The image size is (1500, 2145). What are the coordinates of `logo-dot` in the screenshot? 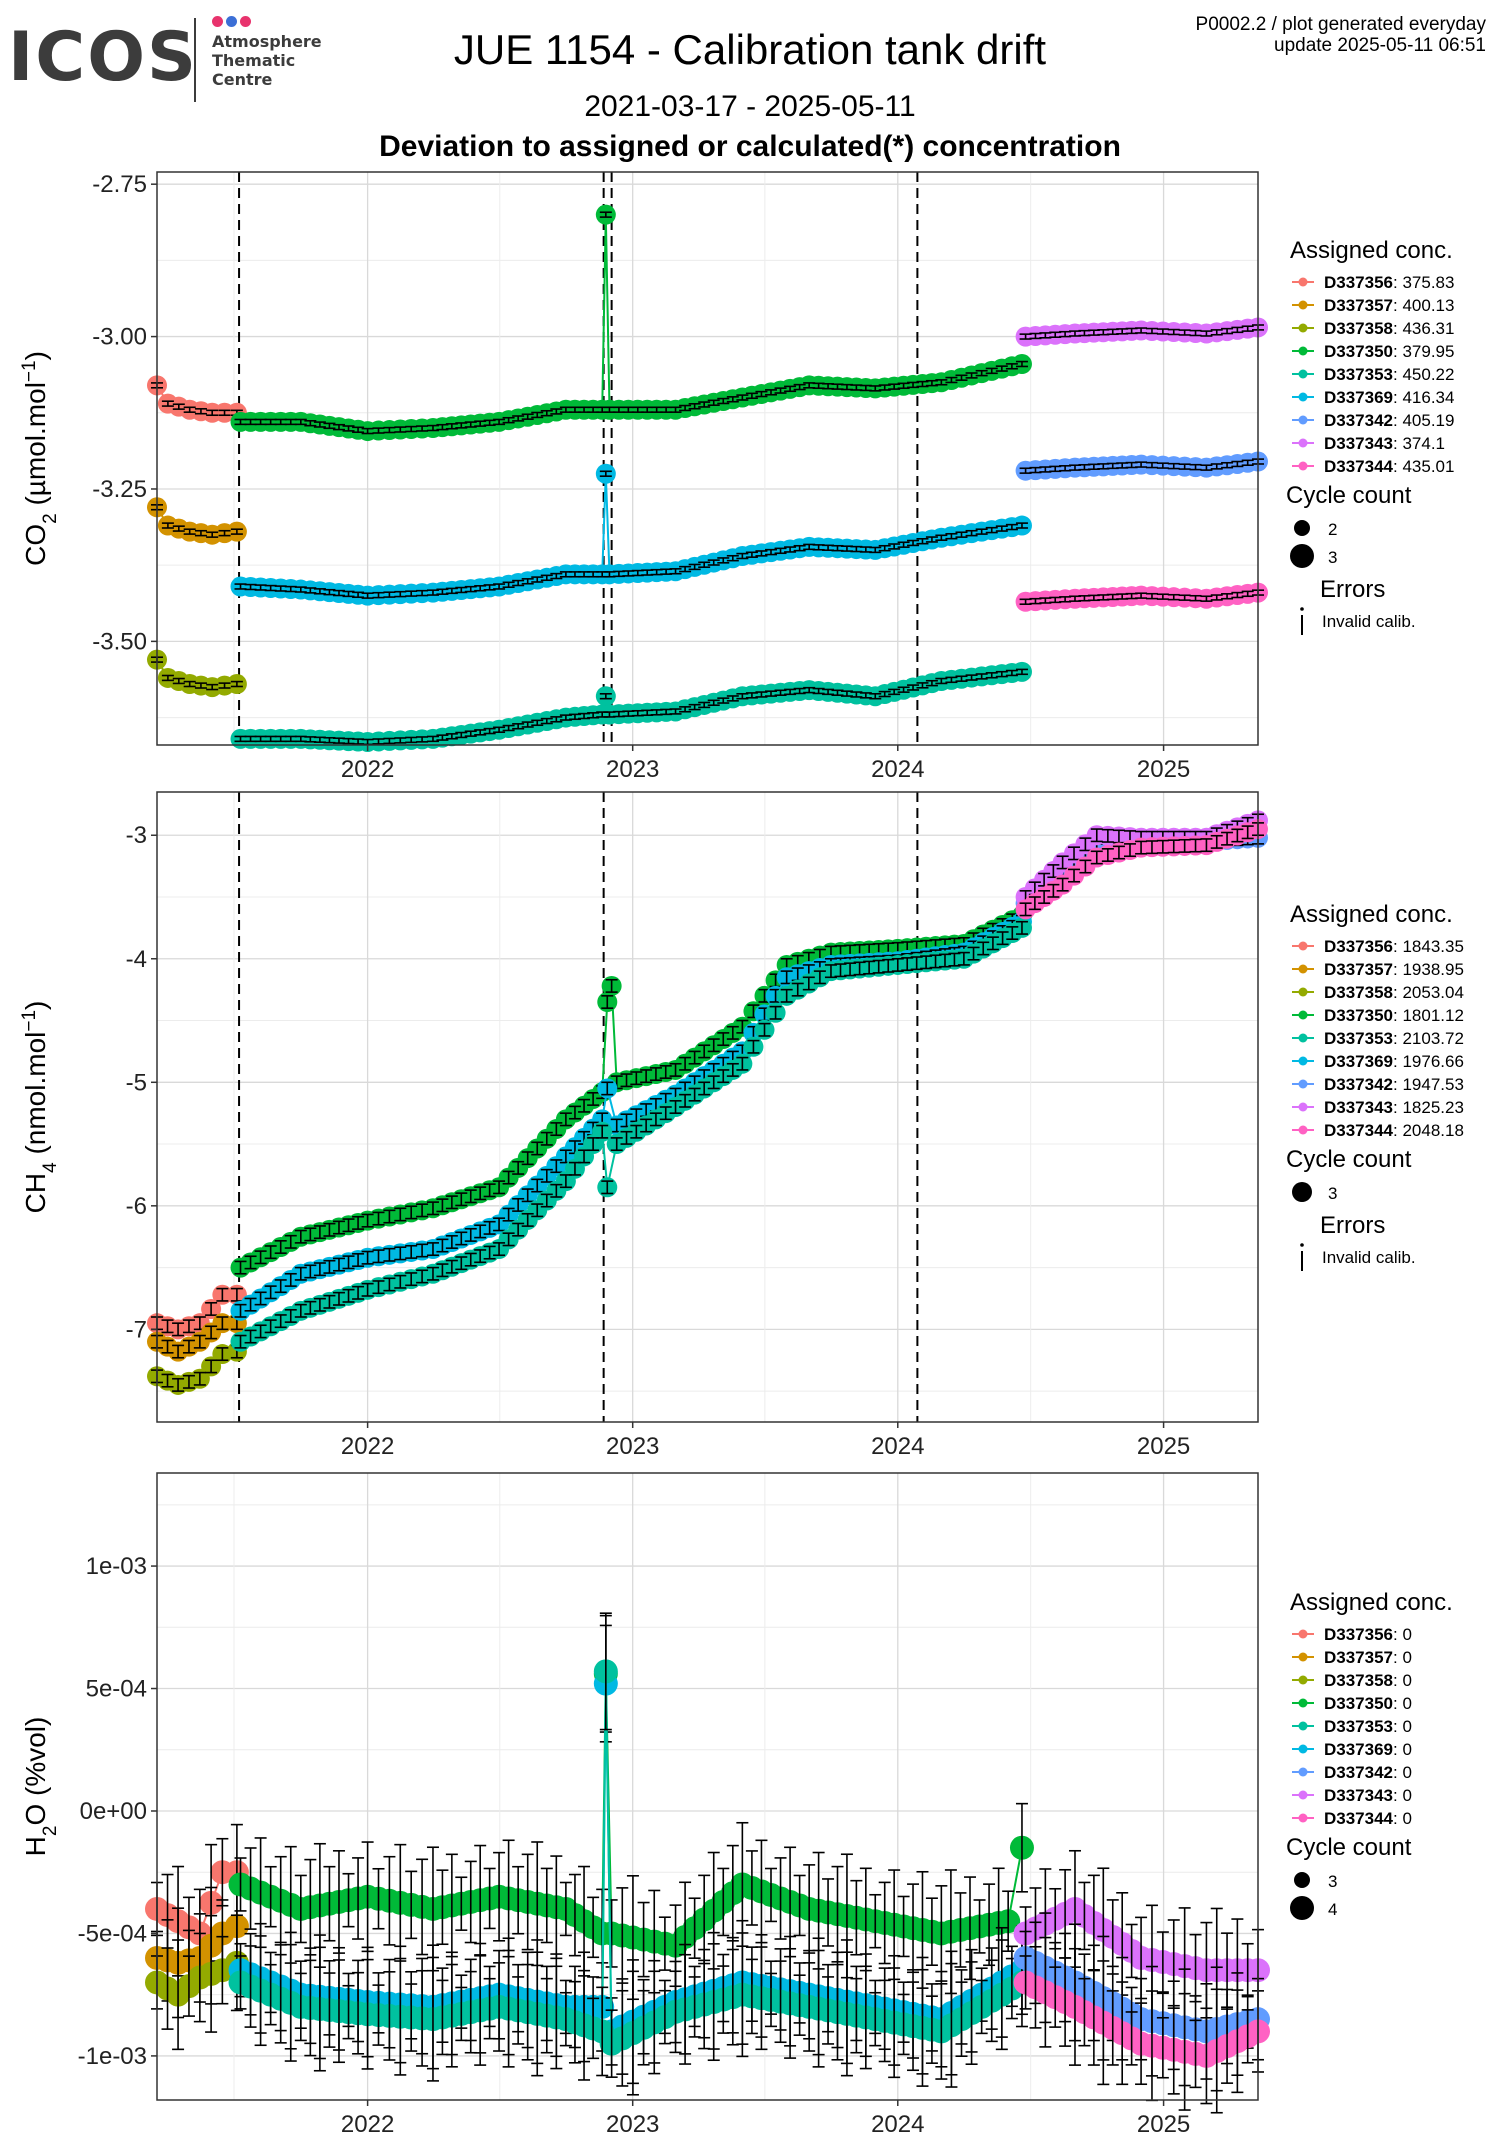 It's located at (217, 21).